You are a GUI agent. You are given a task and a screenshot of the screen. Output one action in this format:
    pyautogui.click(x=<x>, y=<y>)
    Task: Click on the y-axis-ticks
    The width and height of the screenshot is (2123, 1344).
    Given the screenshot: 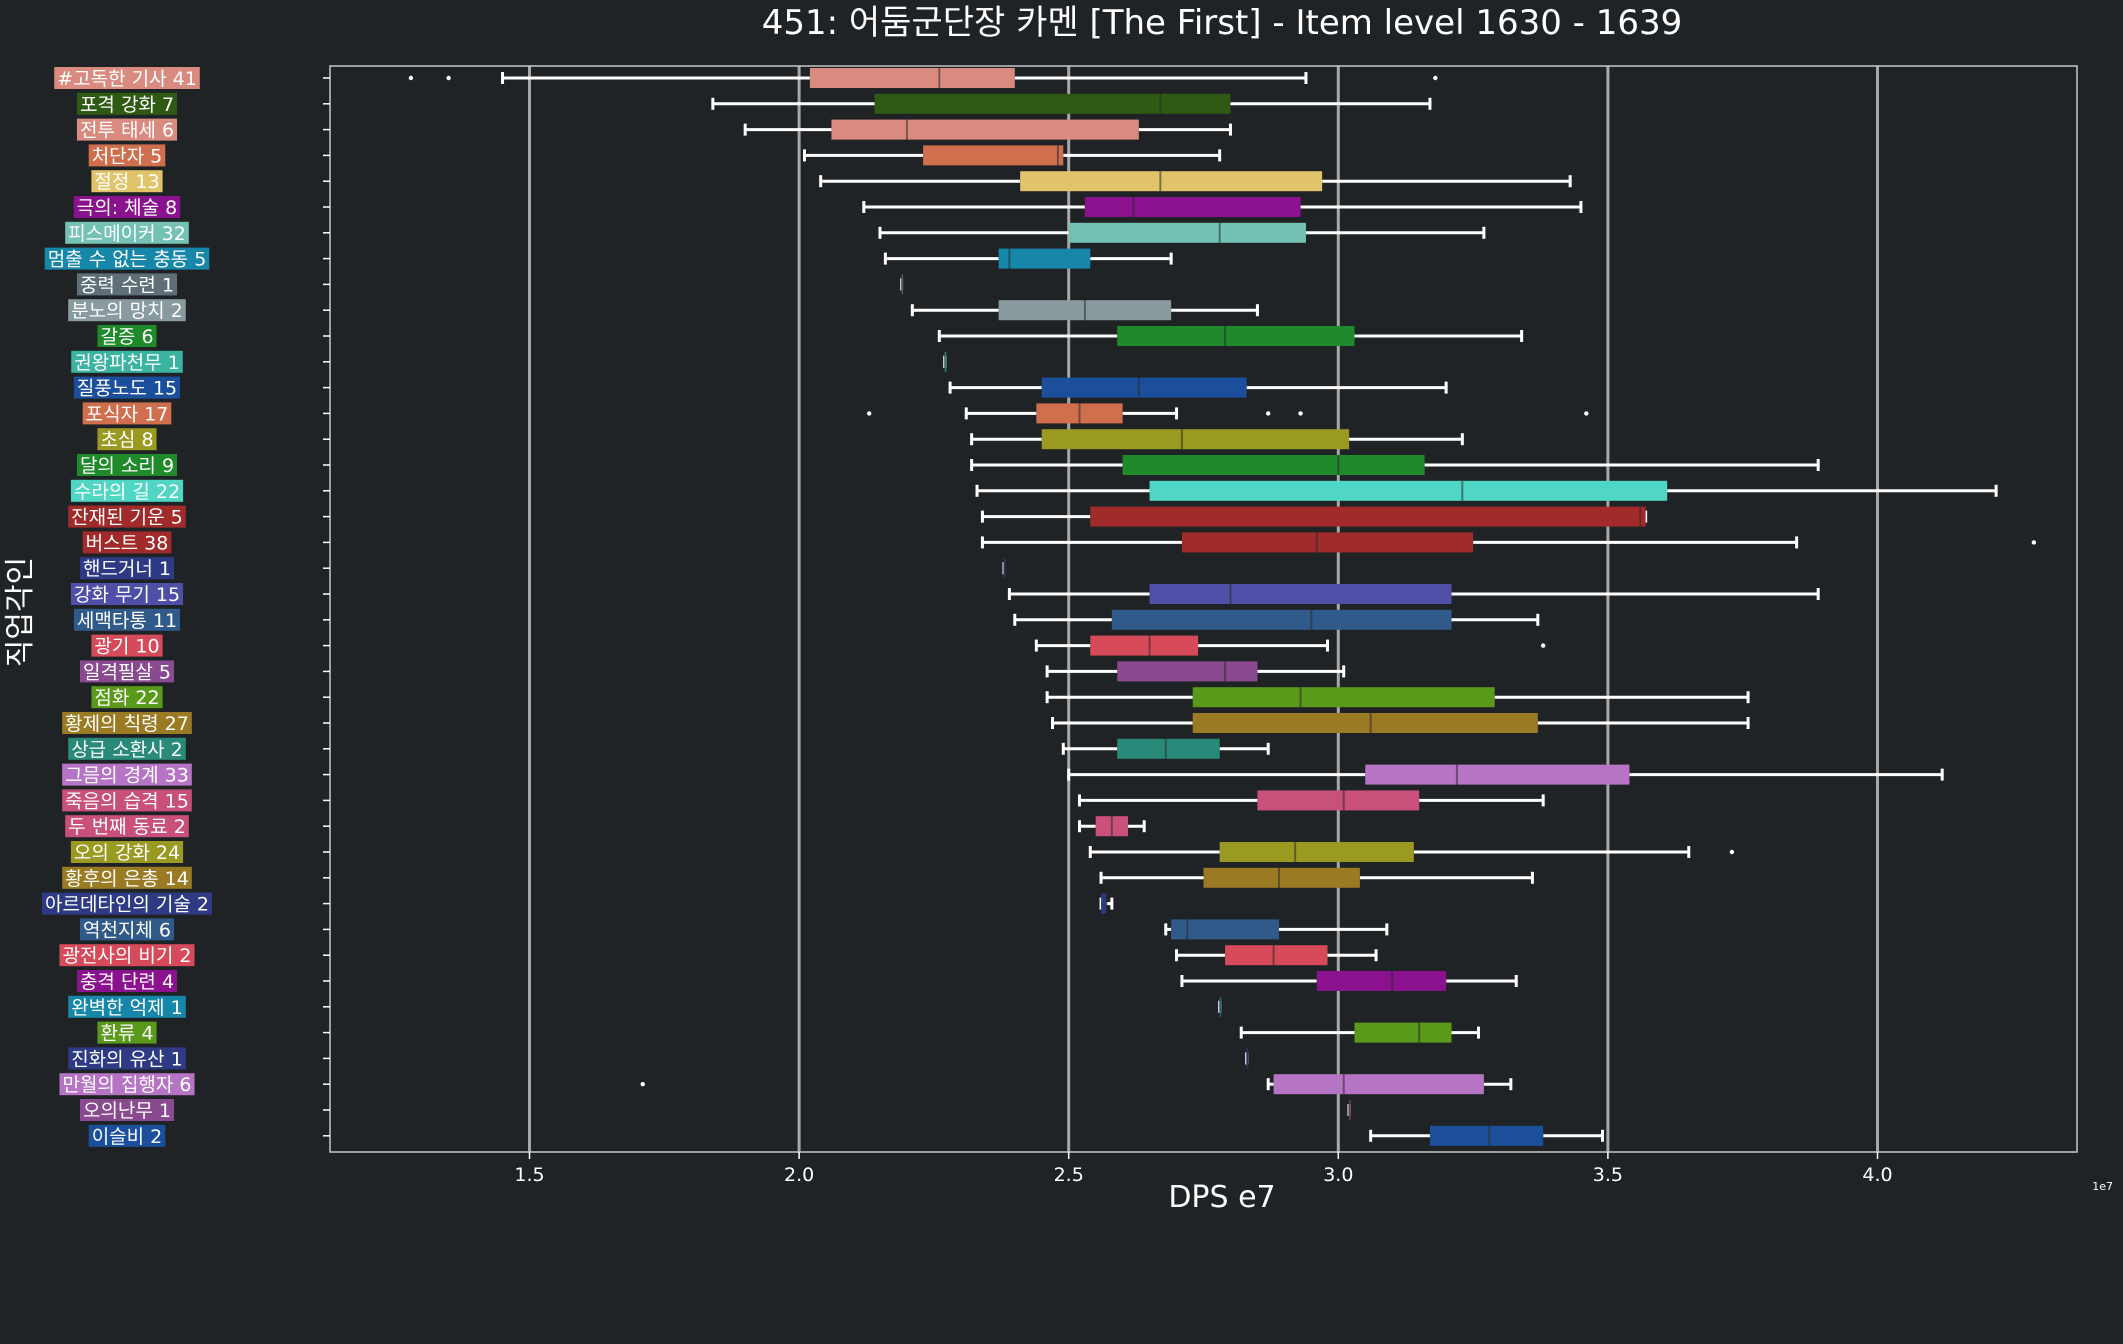 What is the action you would take?
    pyautogui.click(x=326, y=607)
    